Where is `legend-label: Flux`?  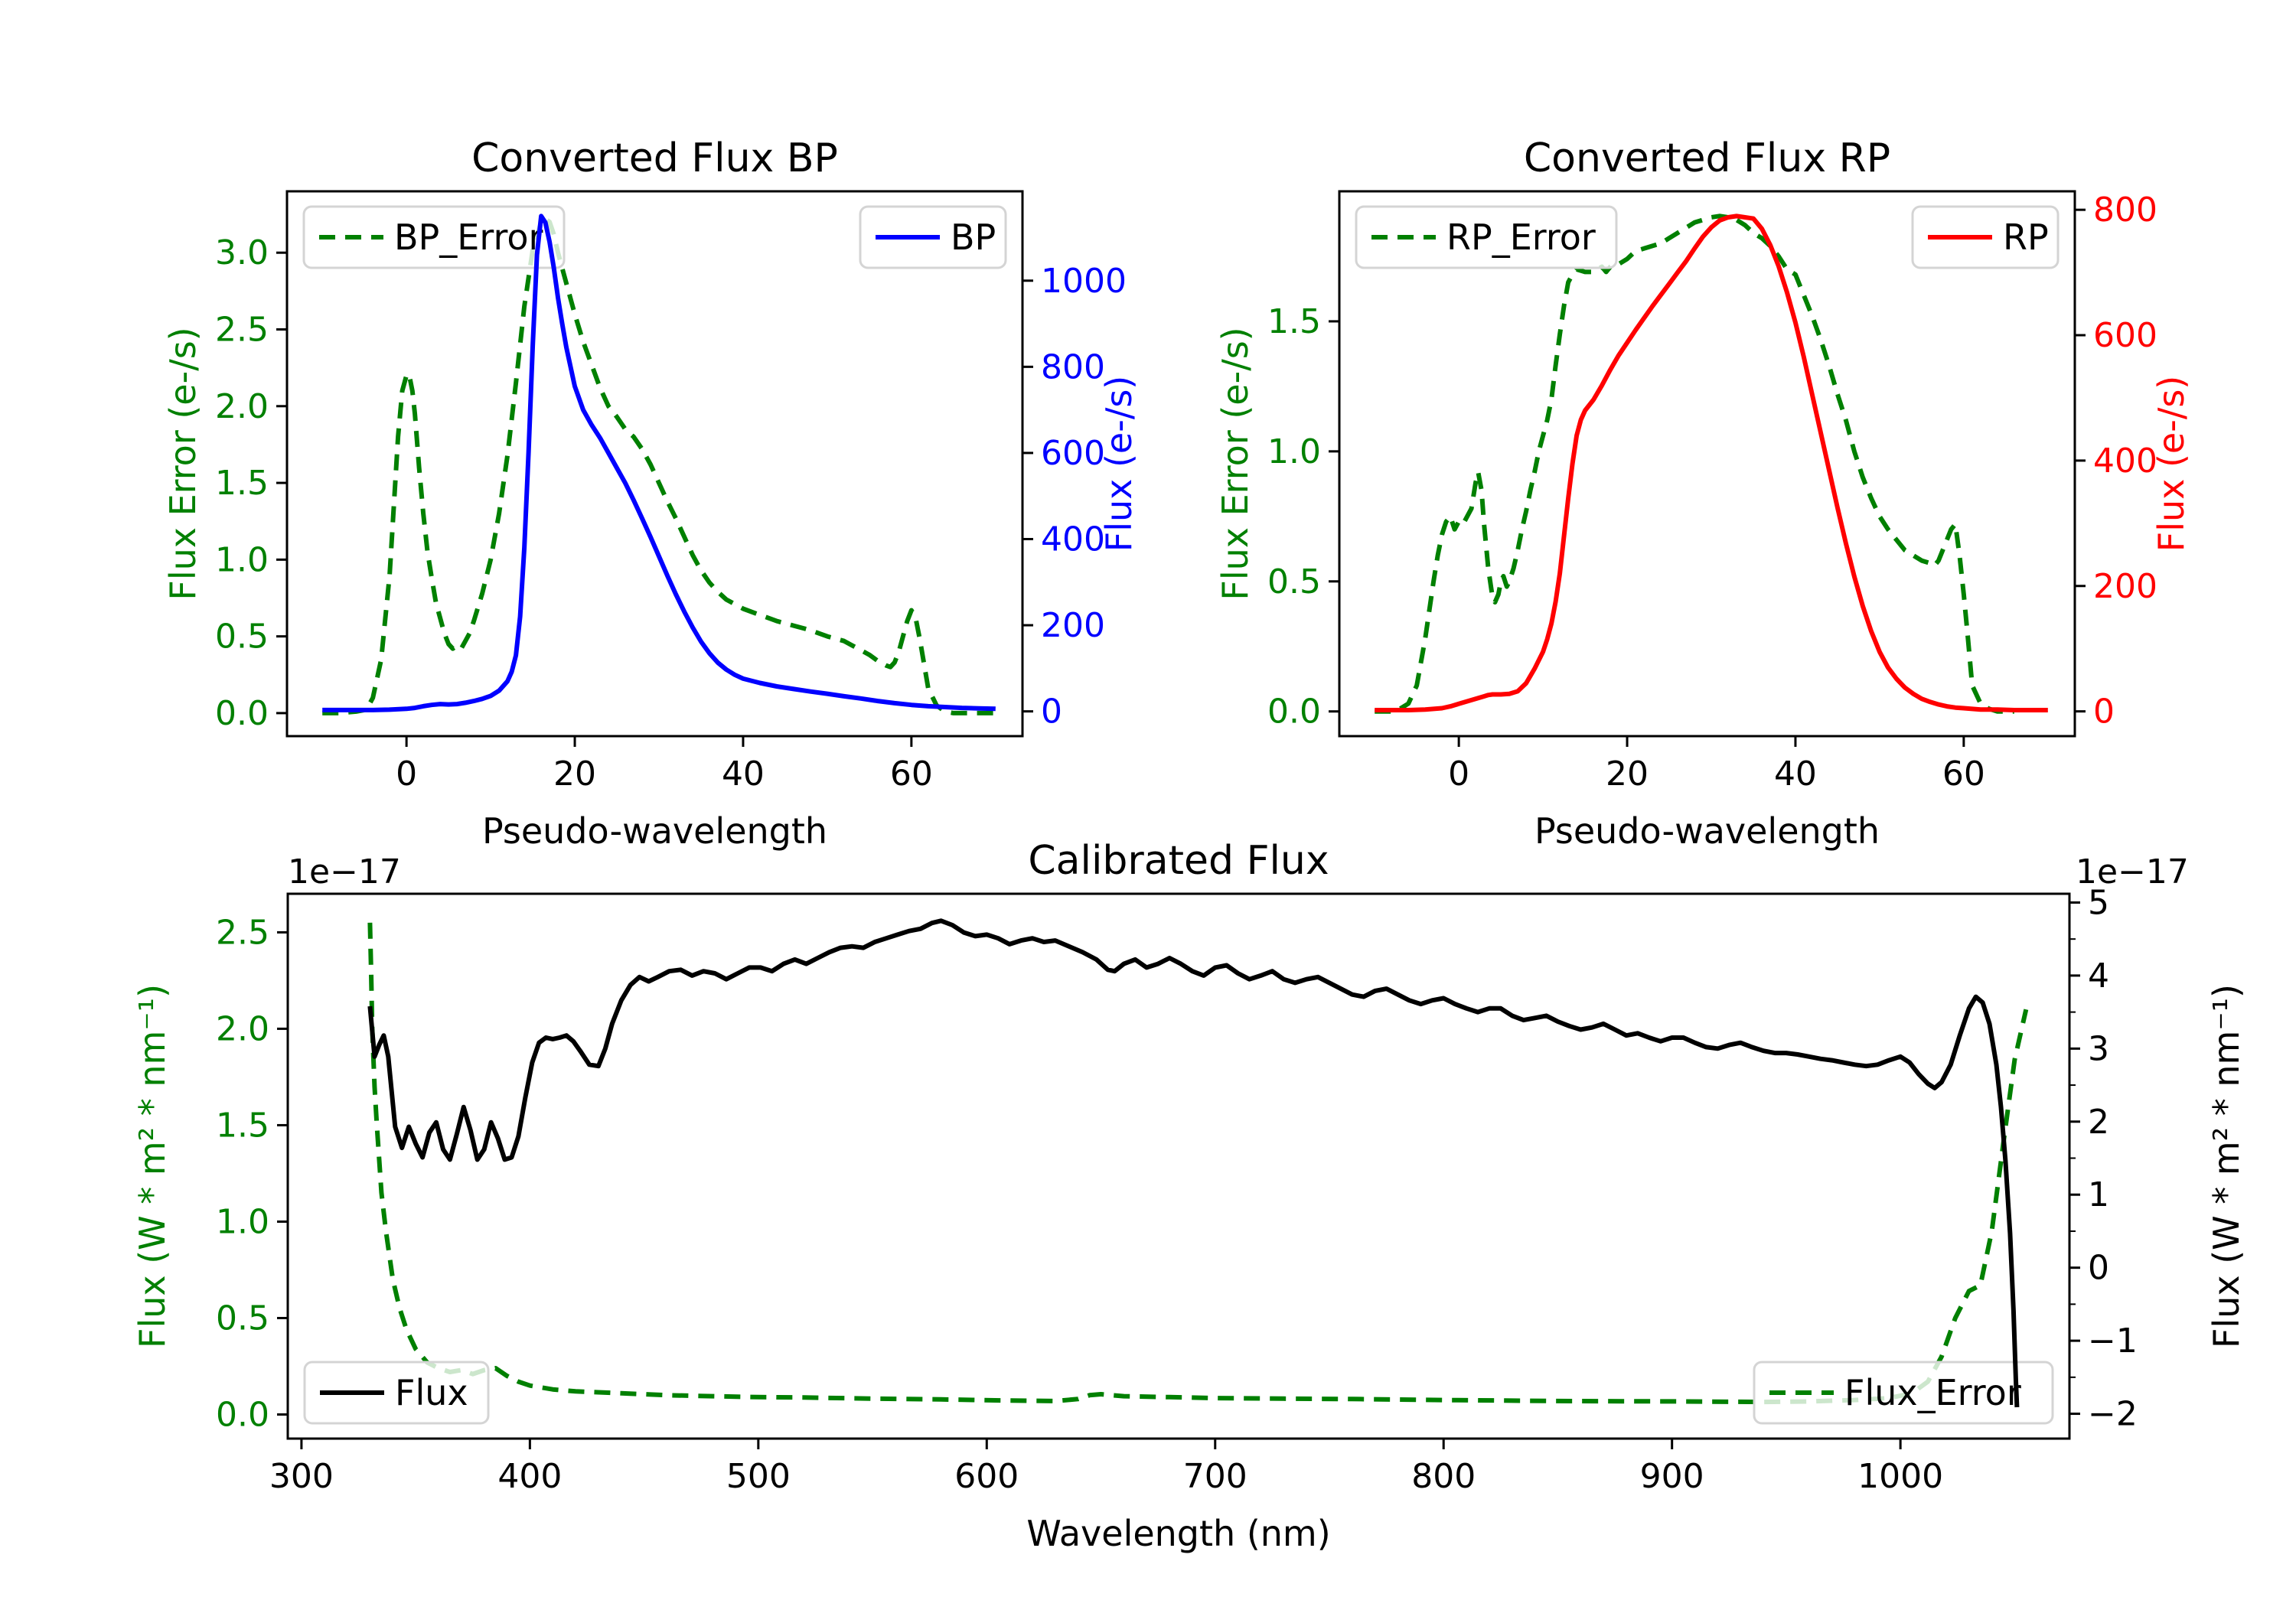 legend-label: Flux is located at coordinates (431, 1393).